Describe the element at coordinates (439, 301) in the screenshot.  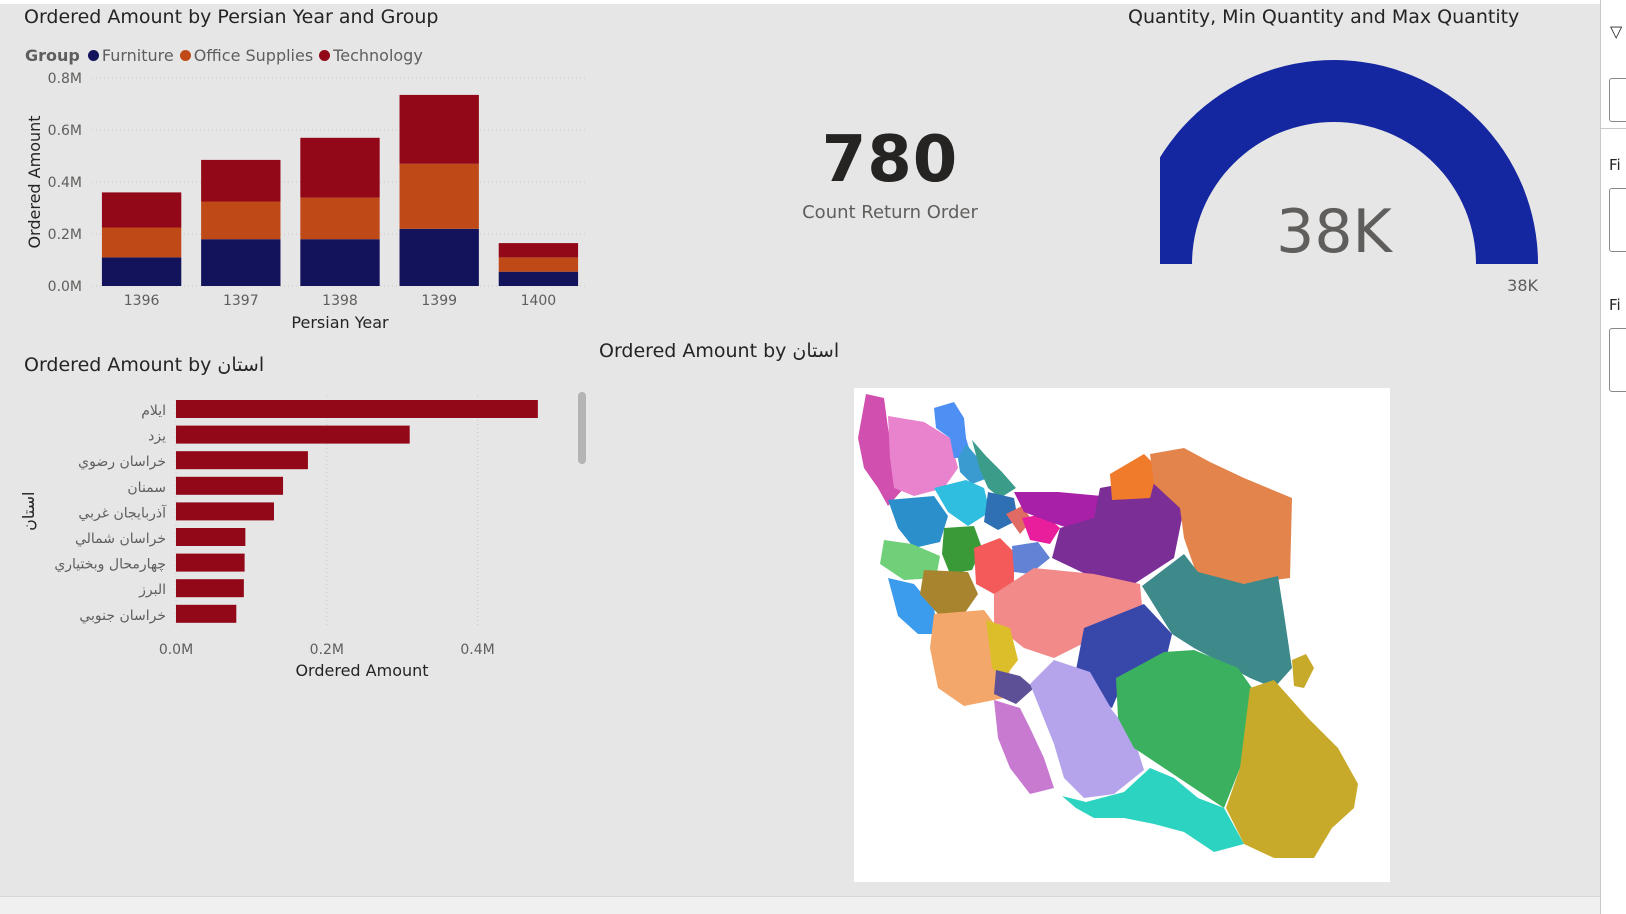
I see `x-tick-label: 1399` at that location.